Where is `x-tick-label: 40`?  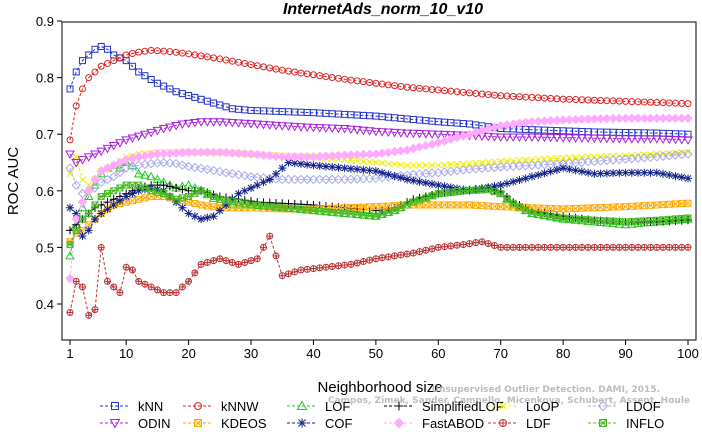 x-tick-label: 40 is located at coordinates (313, 353).